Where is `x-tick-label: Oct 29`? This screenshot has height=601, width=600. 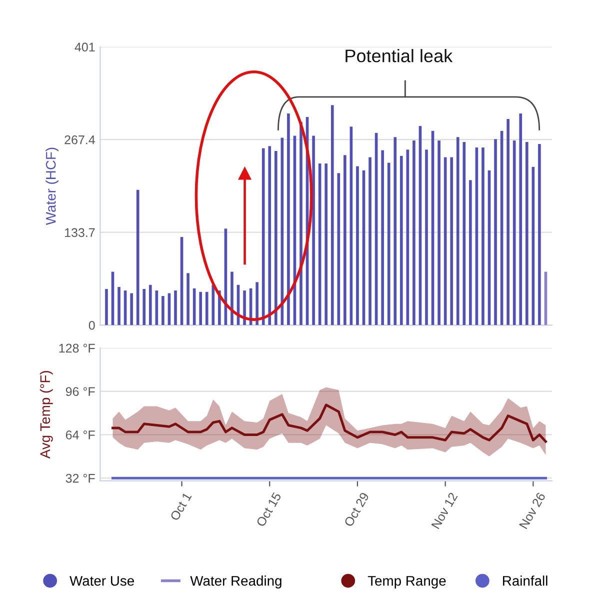
x-tick-label: Oct 29 is located at coordinates (357, 510).